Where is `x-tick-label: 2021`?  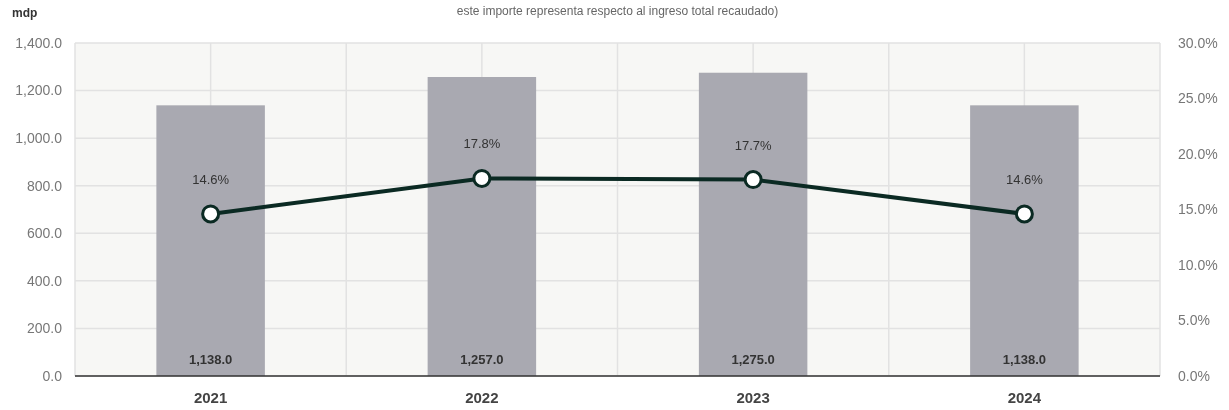 x-tick-label: 2021 is located at coordinates (210, 397).